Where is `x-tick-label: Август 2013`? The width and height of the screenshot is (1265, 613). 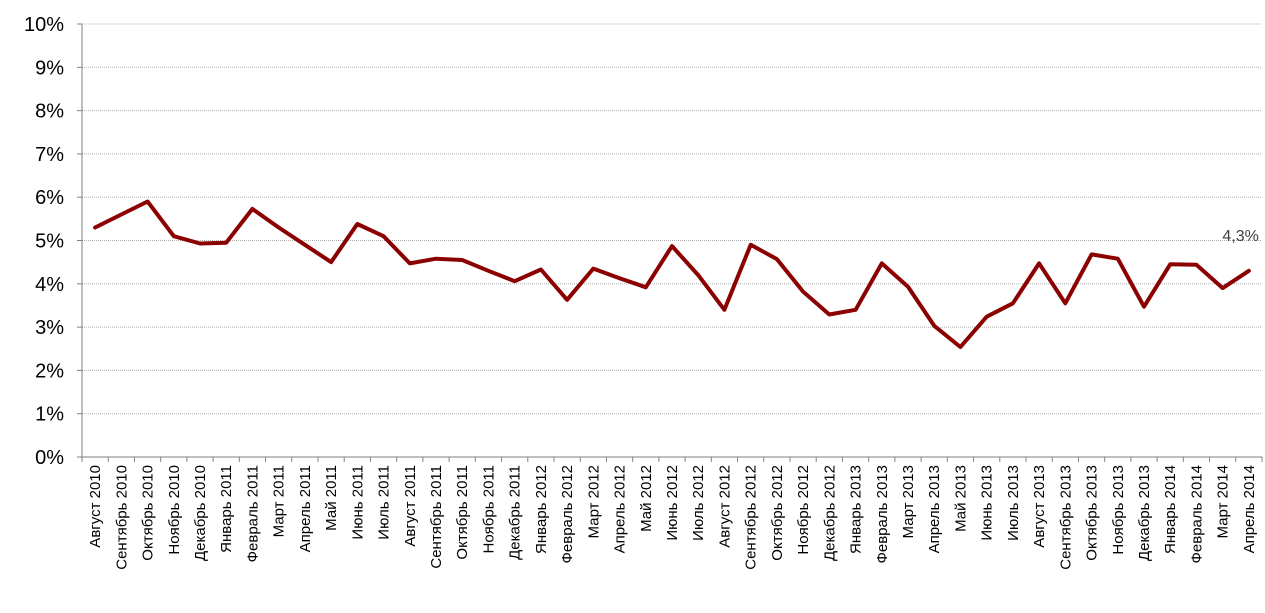 x-tick-label: Август 2013 is located at coordinates (1039, 506).